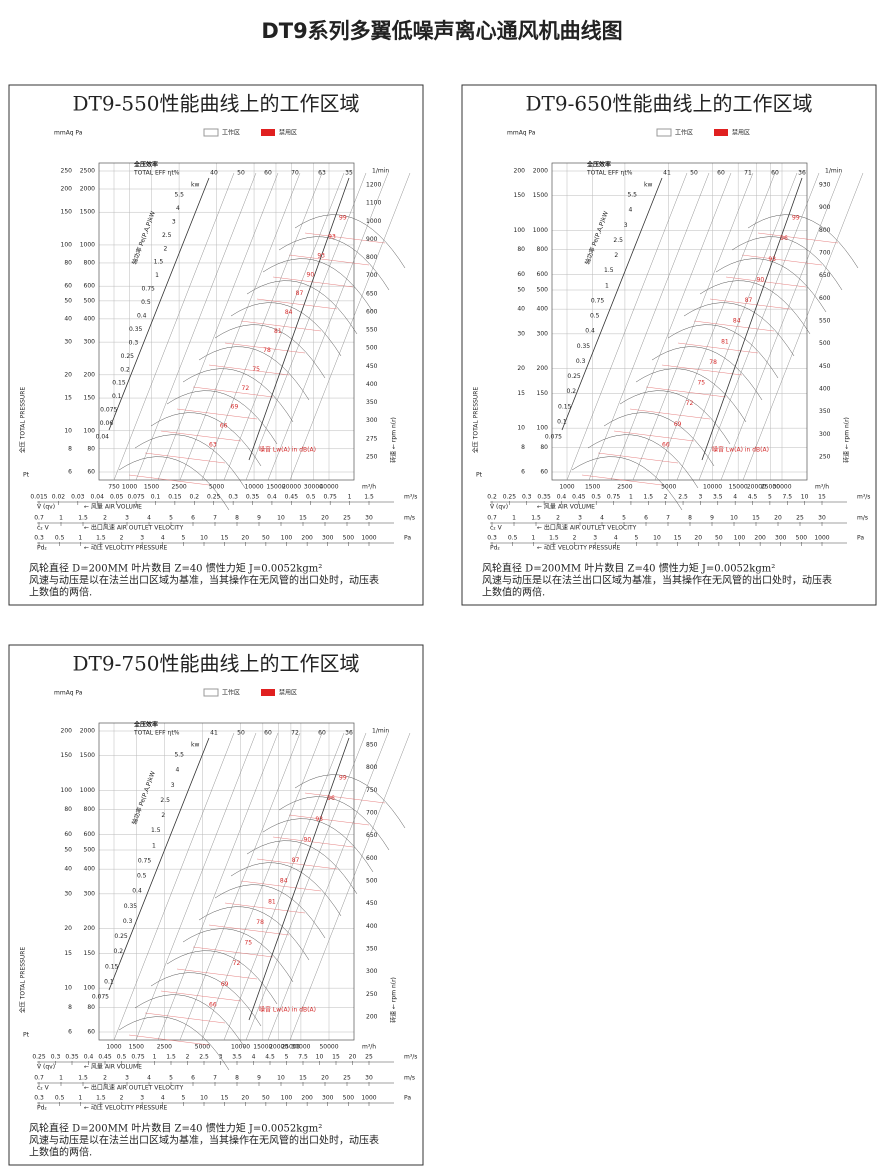  What do you see at coordinates (581, 361) in the screenshot?
I see `kw-label: 0.3` at bounding box center [581, 361].